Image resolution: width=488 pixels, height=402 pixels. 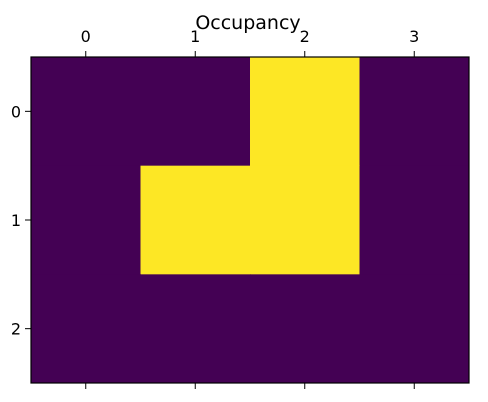 I want to click on x-tick-label-2: 2, so click(x=305, y=36).